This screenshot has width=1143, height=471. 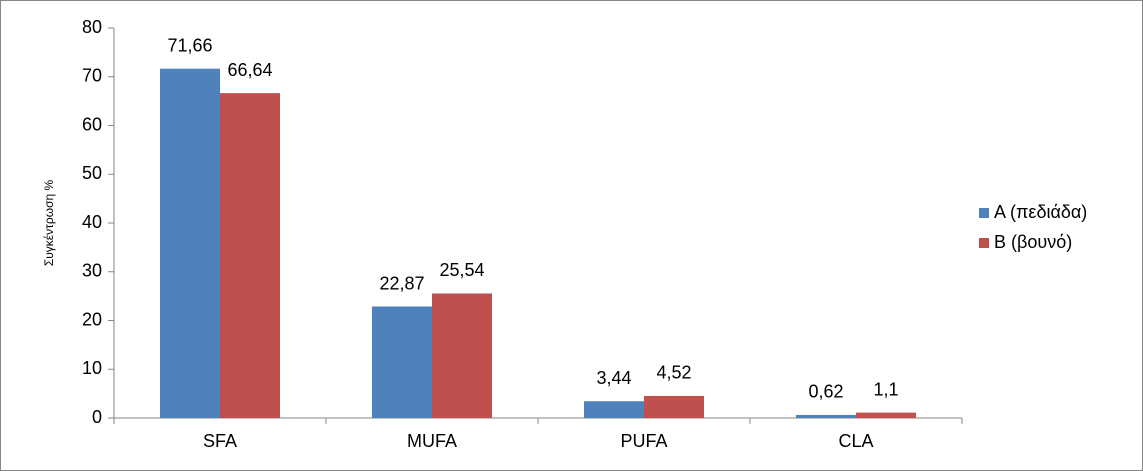 I want to click on y-tick-label: 40, so click(x=92, y=222).